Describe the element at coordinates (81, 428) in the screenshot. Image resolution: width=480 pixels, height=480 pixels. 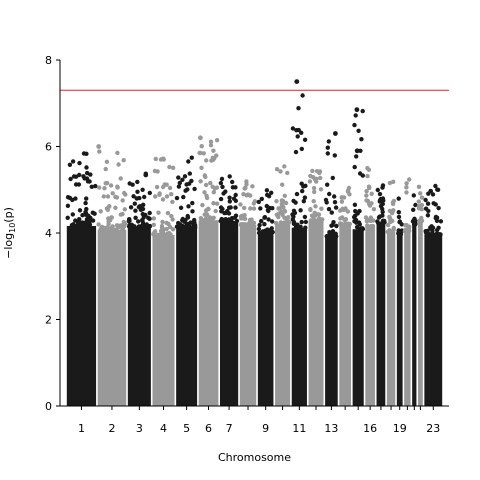
I see `x-tick-label: 1` at that location.